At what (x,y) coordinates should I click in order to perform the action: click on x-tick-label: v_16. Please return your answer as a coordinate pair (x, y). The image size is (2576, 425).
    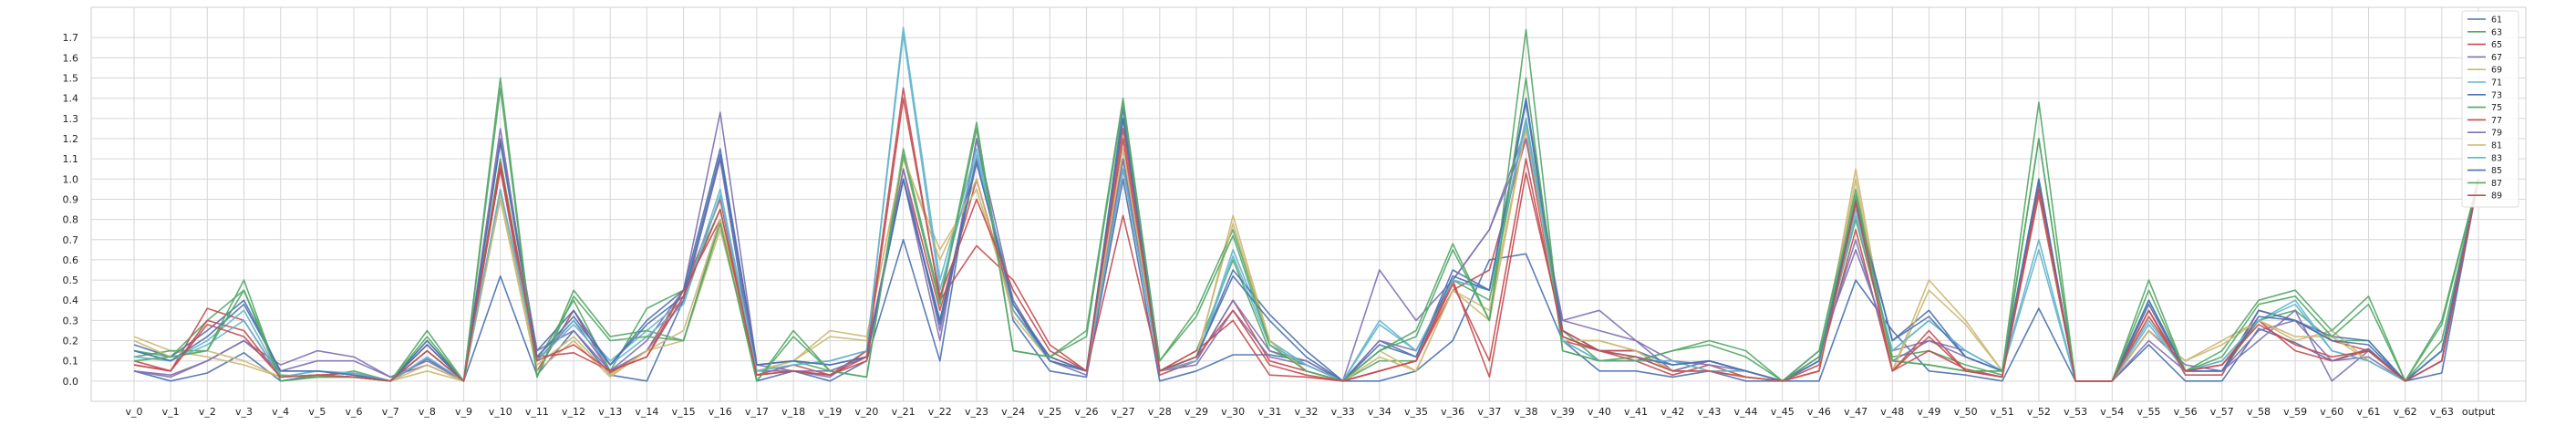
    Looking at the image, I should click on (720, 412).